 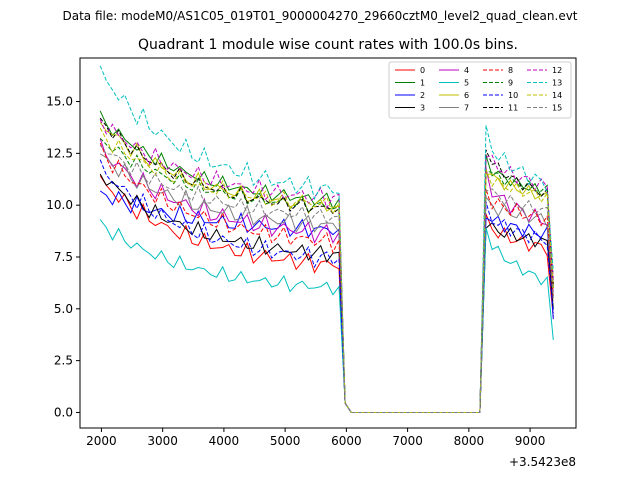 What do you see at coordinates (466, 83) in the screenshot?
I see `legend-label-5: 5` at bounding box center [466, 83].